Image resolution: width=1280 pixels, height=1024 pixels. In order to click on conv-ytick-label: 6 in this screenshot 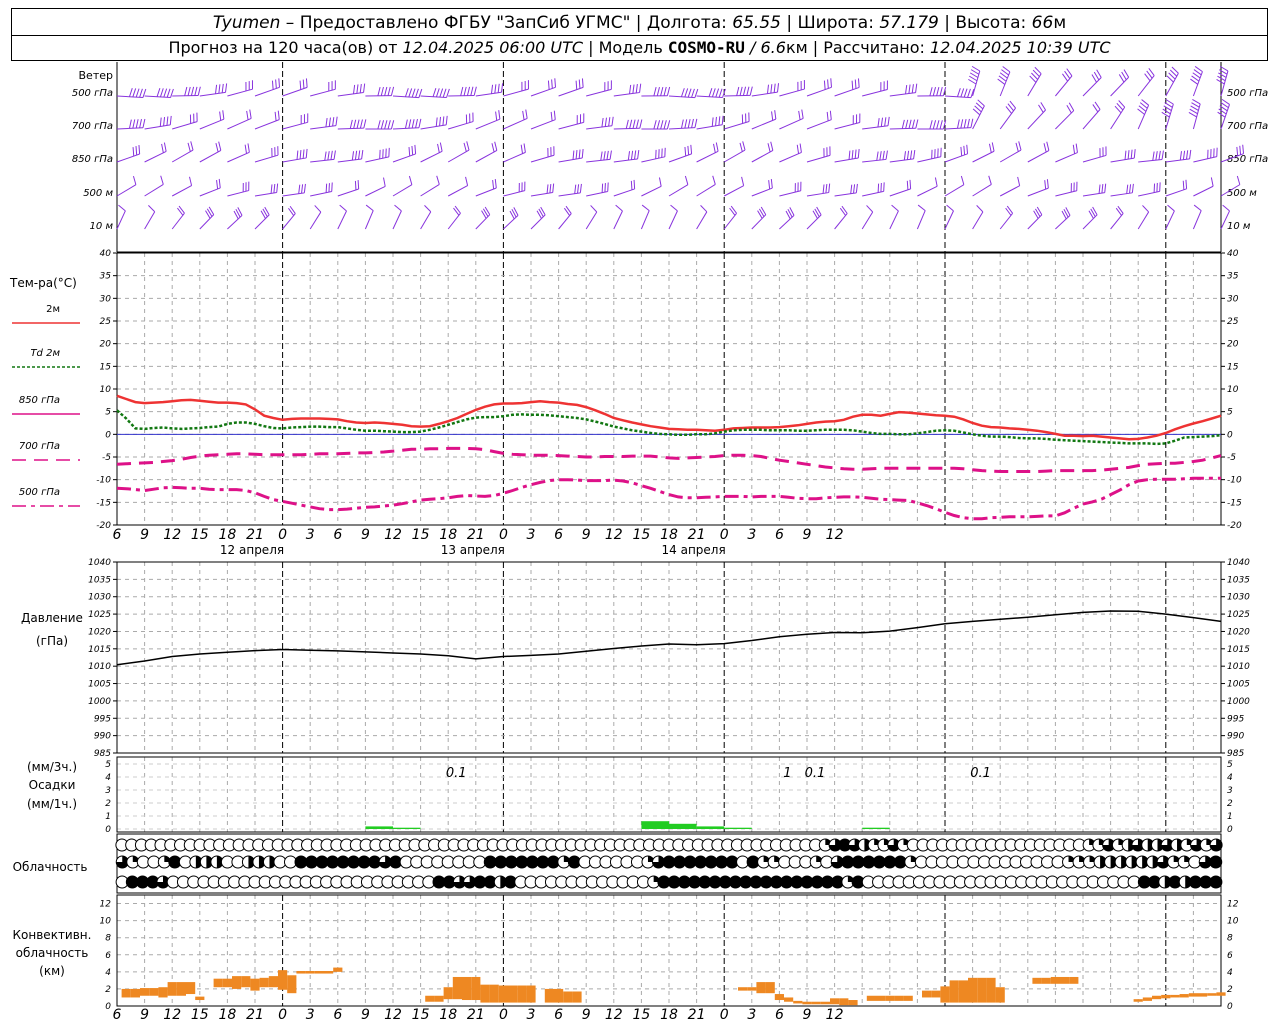, I will do `click(108, 956)`.